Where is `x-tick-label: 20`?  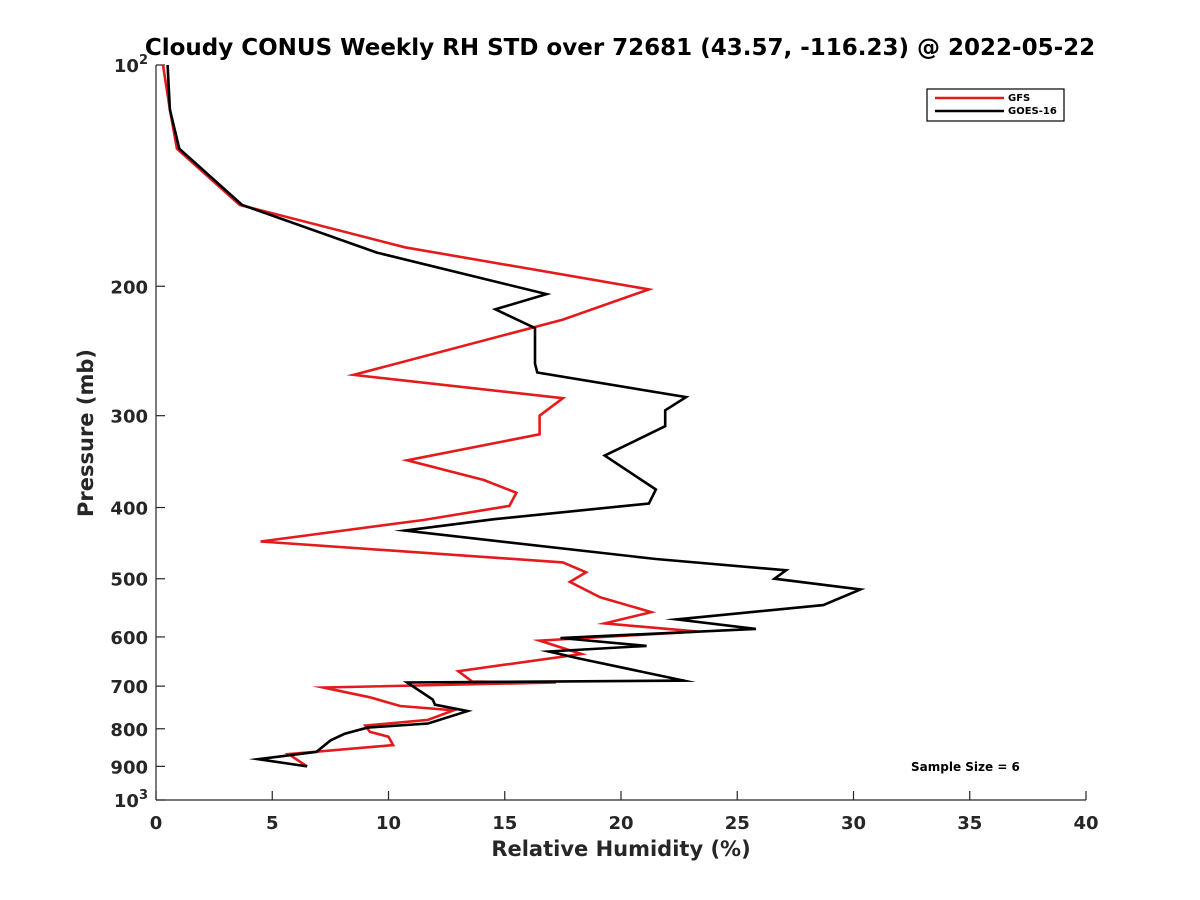
x-tick-label: 20 is located at coordinates (620, 823).